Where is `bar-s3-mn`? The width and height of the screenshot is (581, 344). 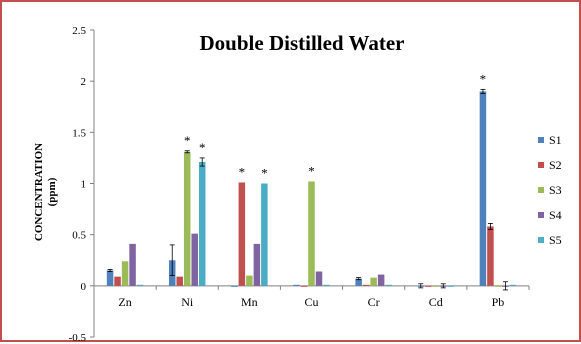
bar-s3-mn is located at coordinates (249, 280).